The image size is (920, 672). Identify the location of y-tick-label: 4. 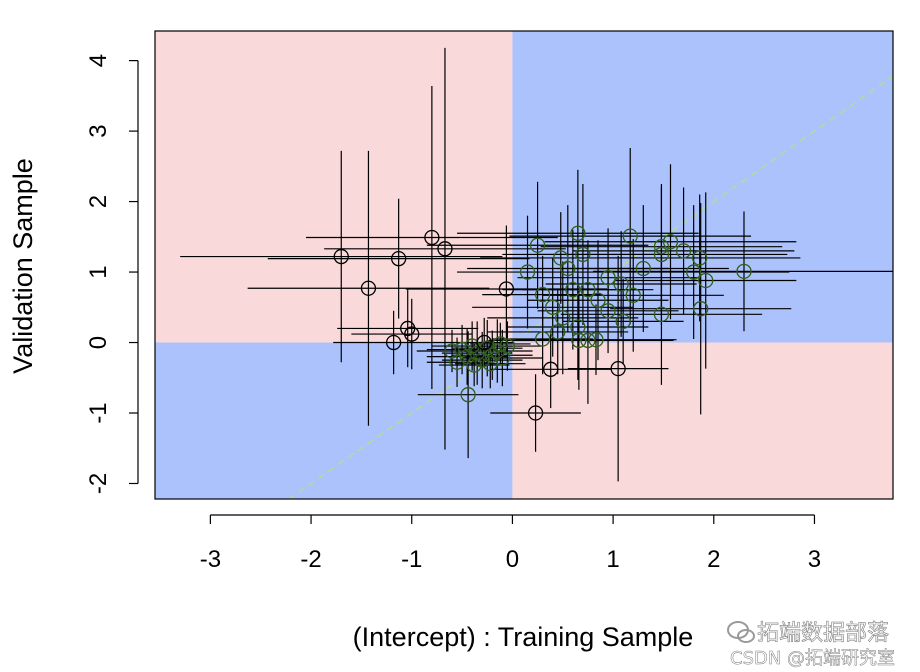
(98, 60).